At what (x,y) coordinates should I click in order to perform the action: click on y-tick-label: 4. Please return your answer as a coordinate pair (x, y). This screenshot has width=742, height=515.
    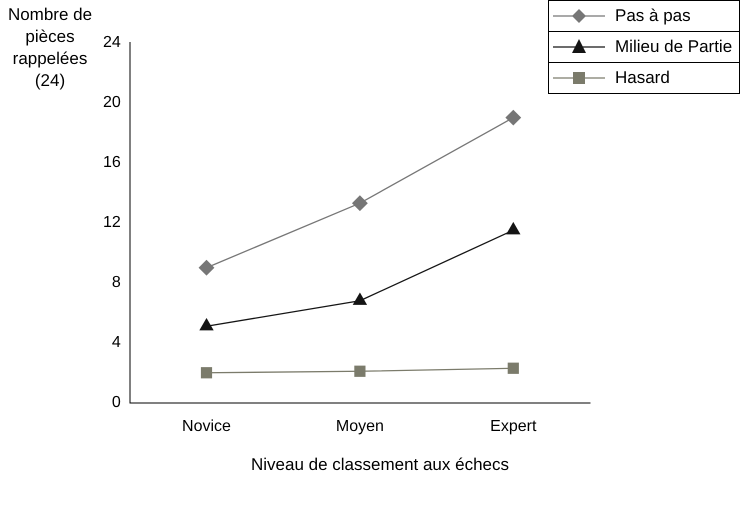
    Looking at the image, I should click on (116, 343).